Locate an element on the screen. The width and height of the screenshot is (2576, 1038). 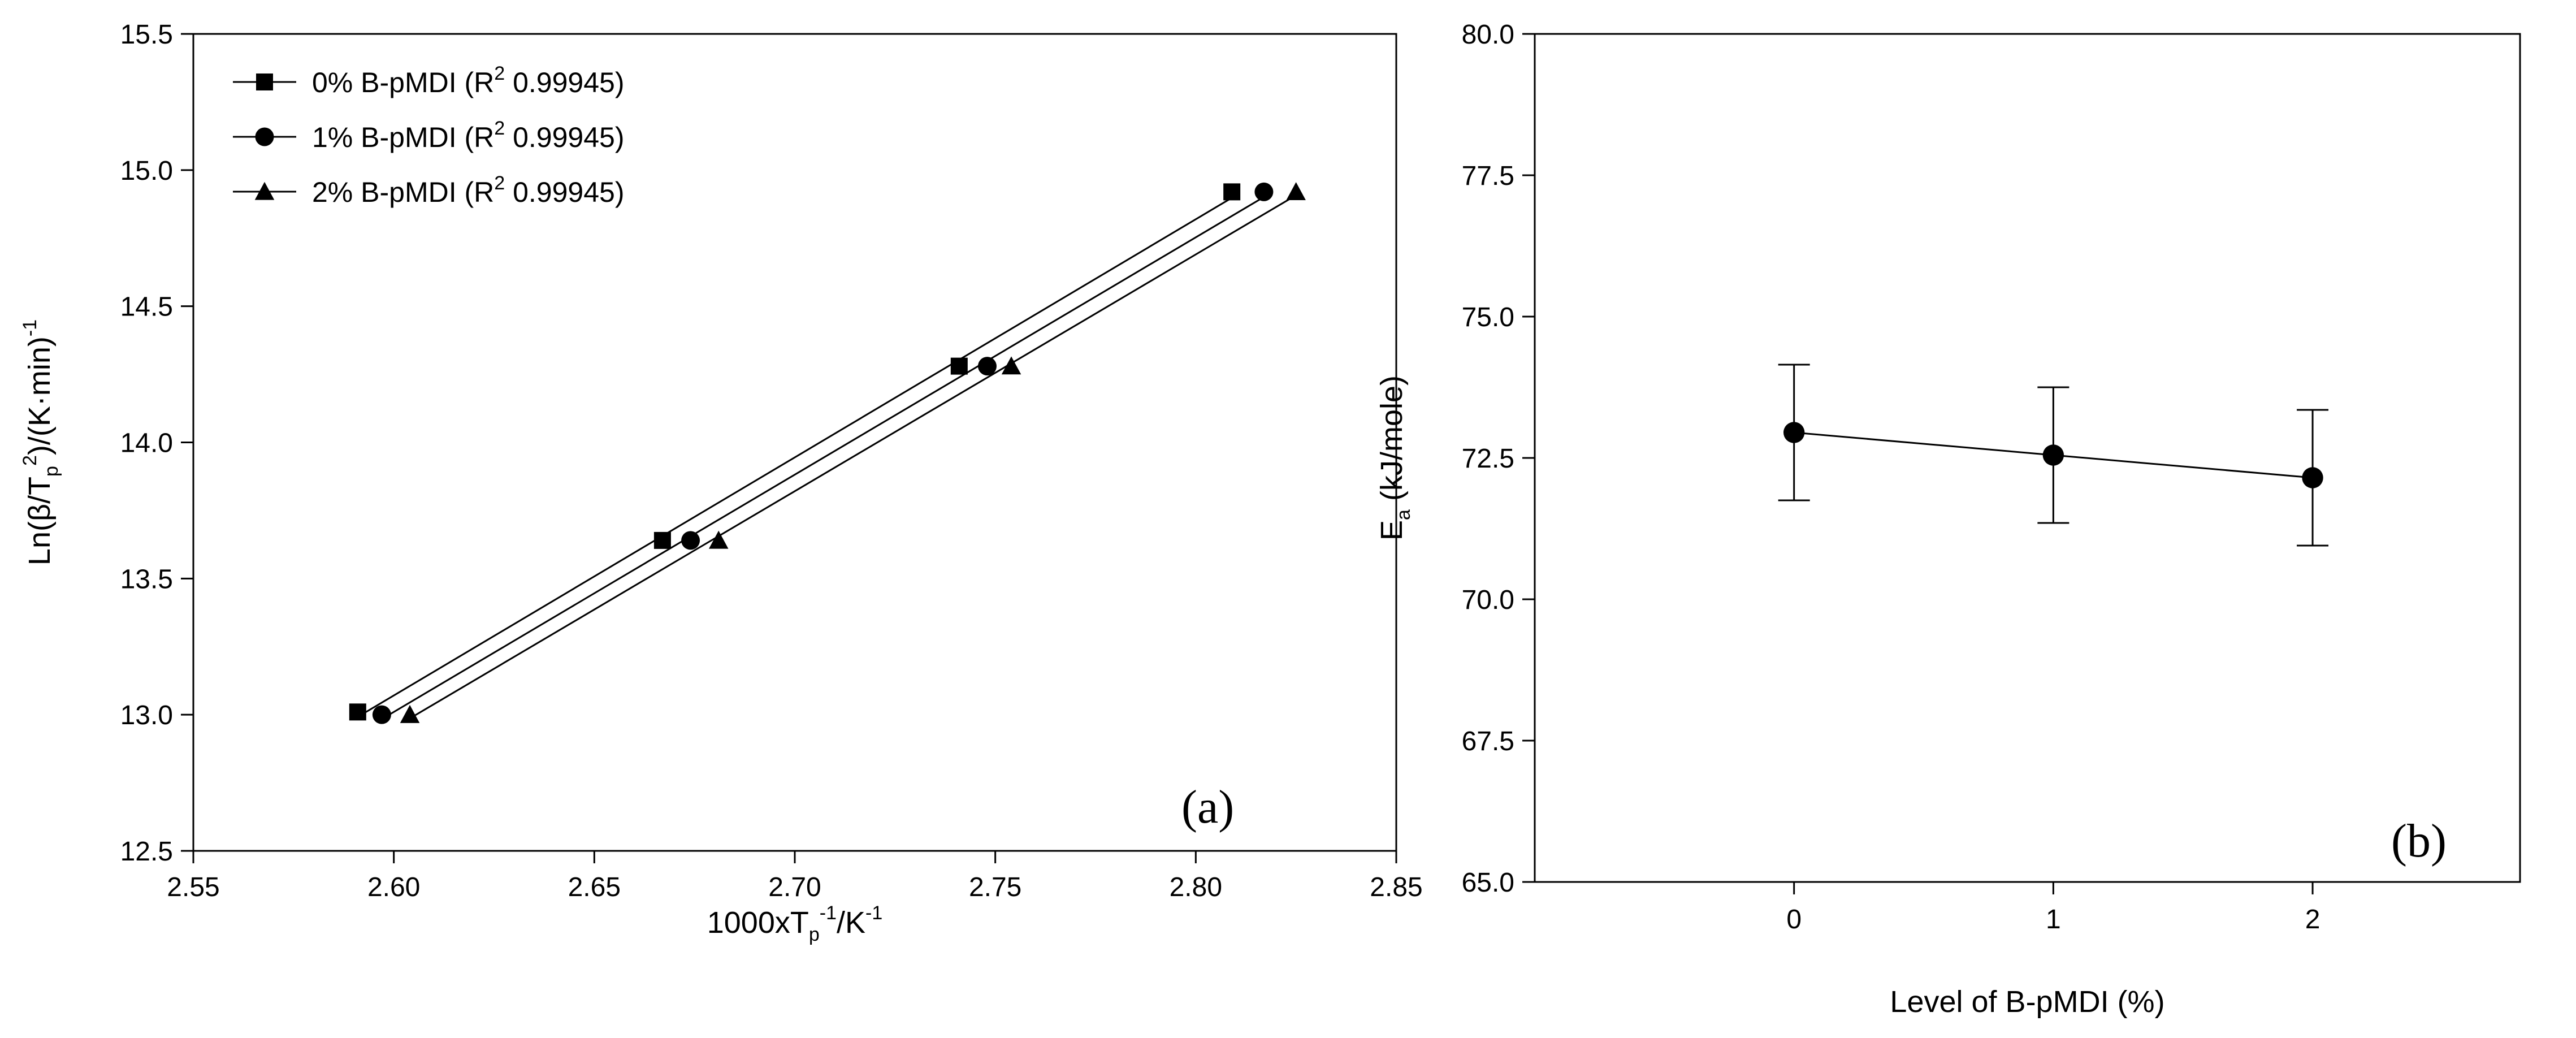
legend-marker-circle is located at coordinates (264, 136).